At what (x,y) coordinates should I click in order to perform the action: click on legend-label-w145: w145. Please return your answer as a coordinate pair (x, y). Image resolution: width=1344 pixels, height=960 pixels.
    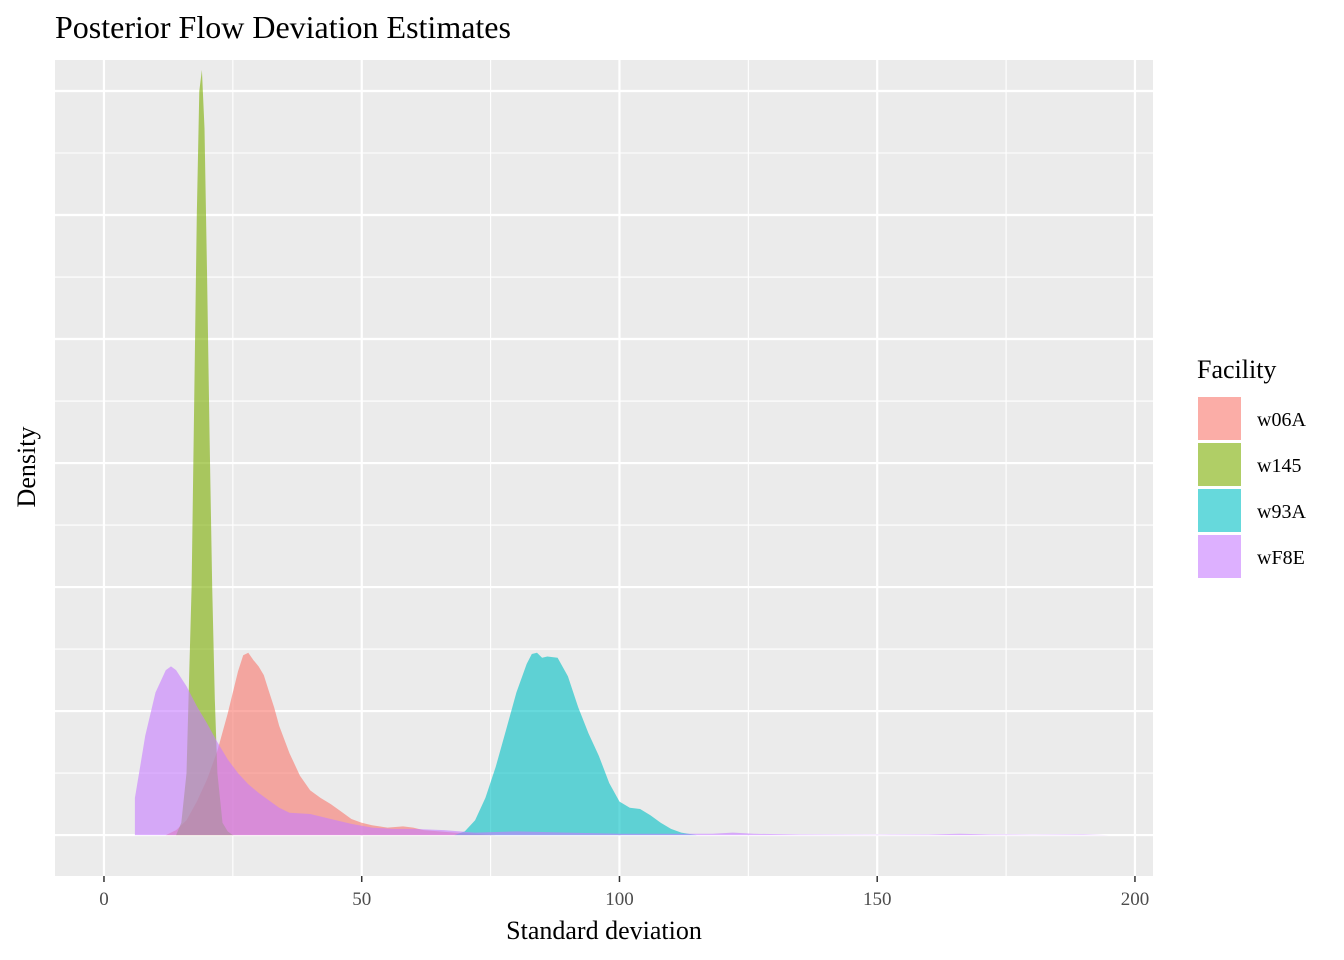
    Looking at the image, I should click on (1279, 466).